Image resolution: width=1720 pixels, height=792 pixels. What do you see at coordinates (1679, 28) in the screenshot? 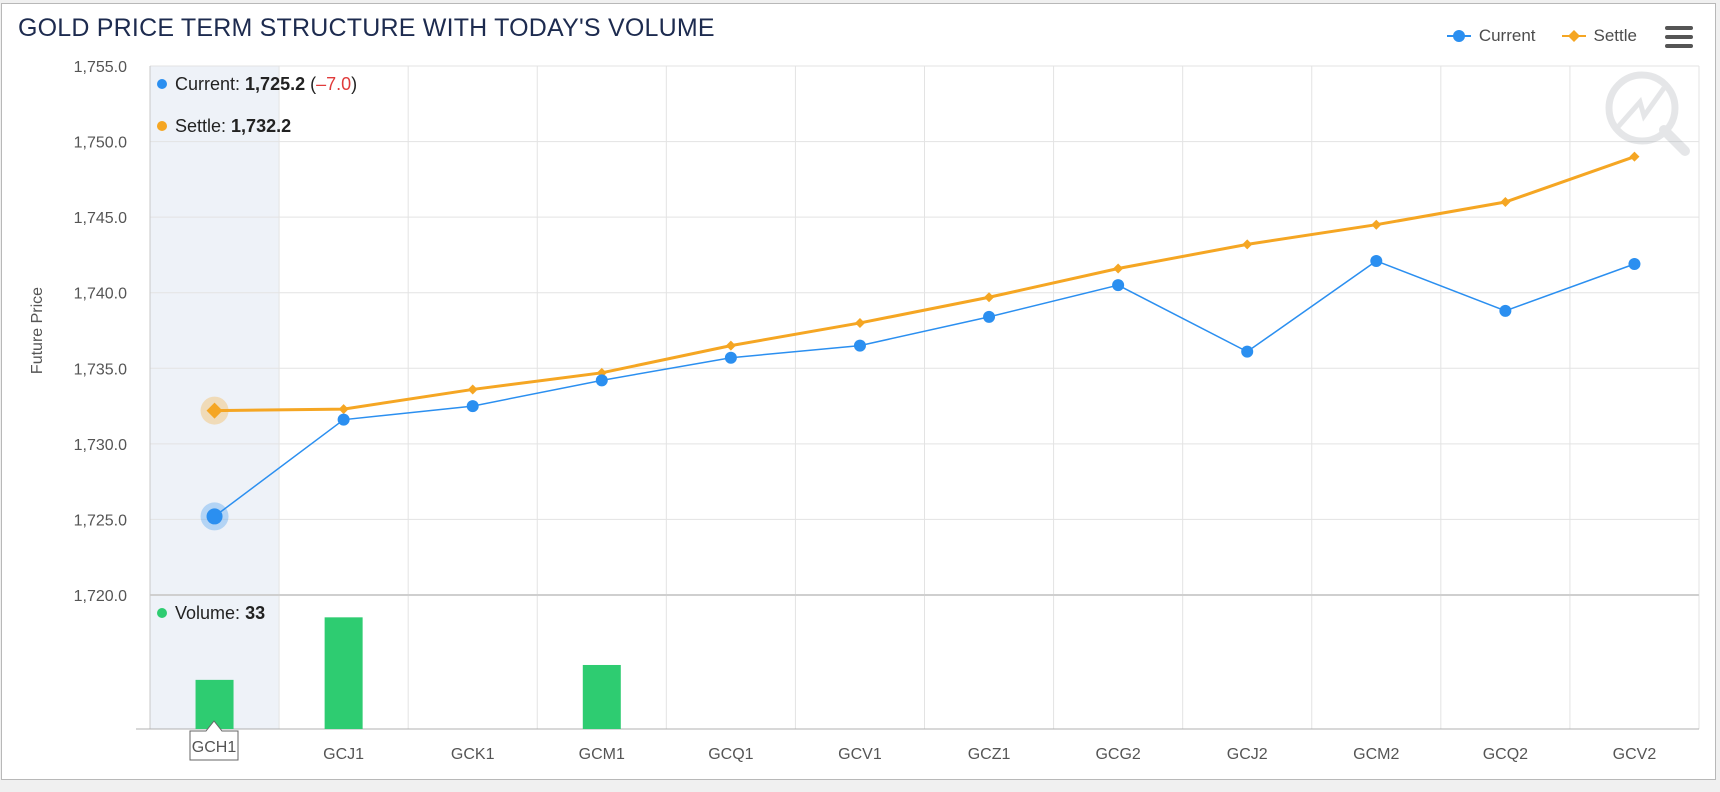
I see `hamburger-icon` at bounding box center [1679, 28].